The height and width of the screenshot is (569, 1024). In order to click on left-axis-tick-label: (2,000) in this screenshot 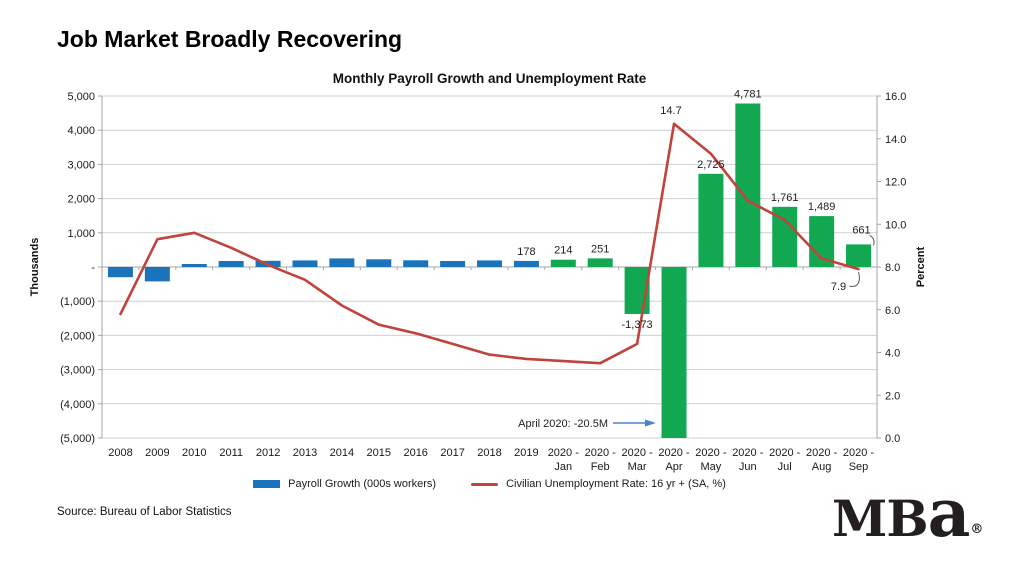, I will do `click(77, 336)`.